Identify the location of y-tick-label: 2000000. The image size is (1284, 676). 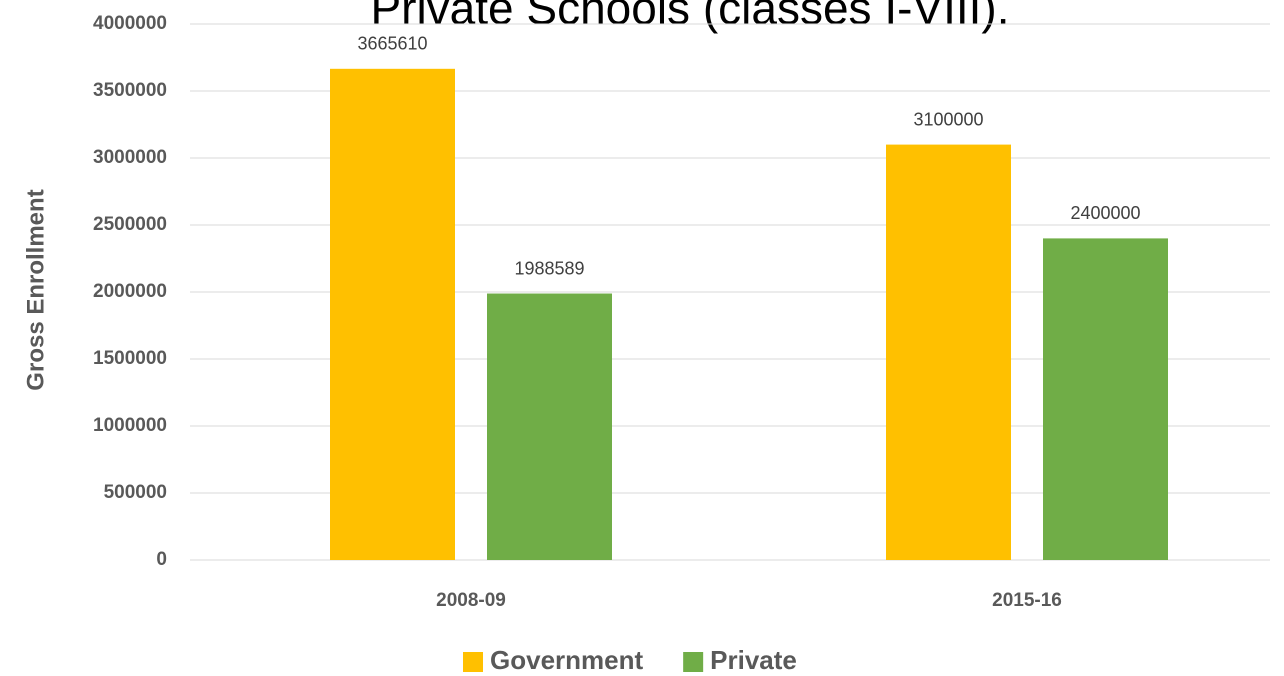
(130, 291).